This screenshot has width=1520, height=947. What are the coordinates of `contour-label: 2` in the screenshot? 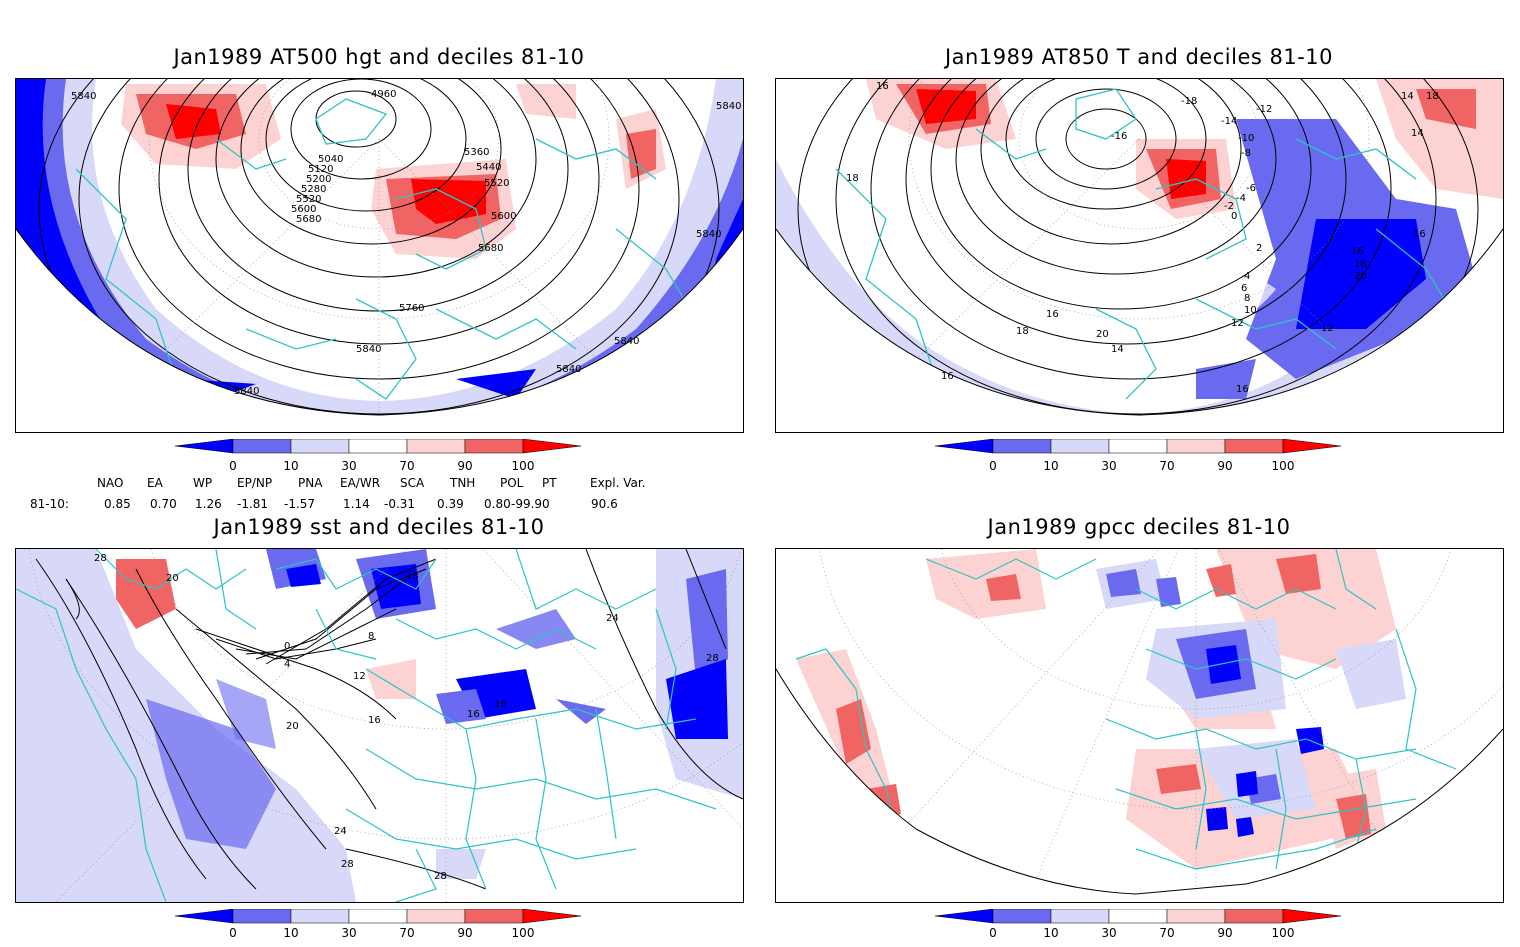 It's located at (1259, 248).